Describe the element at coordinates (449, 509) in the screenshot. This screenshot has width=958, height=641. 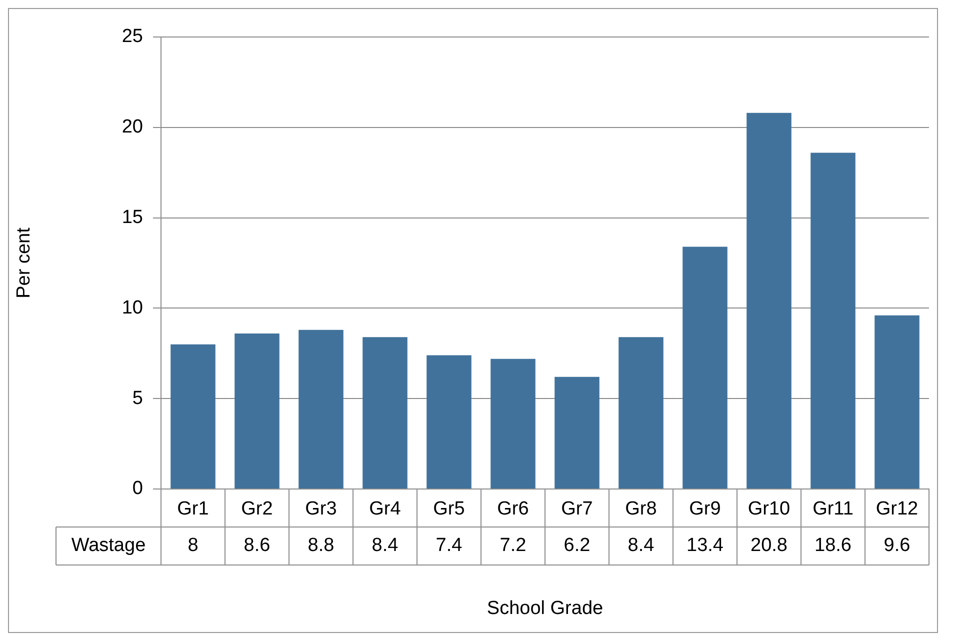
I see `x-tick-label: Gr5` at that location.